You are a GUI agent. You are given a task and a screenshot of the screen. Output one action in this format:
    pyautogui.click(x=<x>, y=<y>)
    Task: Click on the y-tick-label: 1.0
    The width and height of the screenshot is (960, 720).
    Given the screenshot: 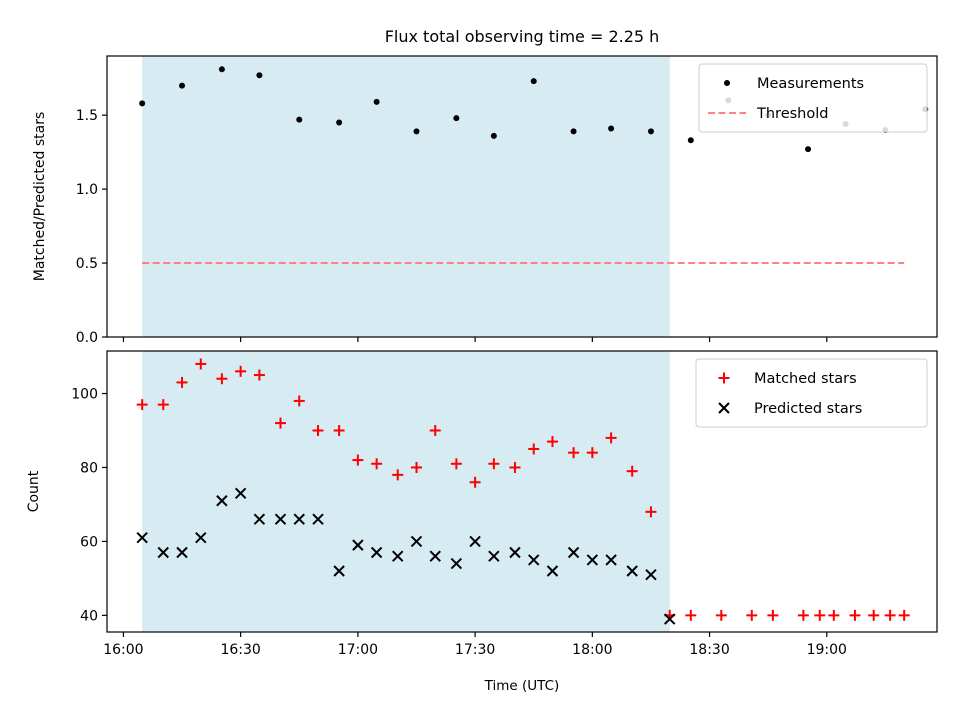 What is the action you would take?
    pyautogui.click(x=87, y=190)
    